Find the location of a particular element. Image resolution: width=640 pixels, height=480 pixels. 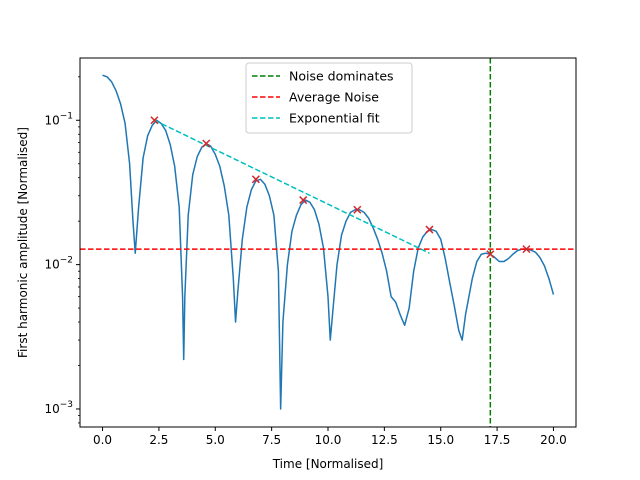

x-tick-label: 10.0 is located at coordinates (328, 440).